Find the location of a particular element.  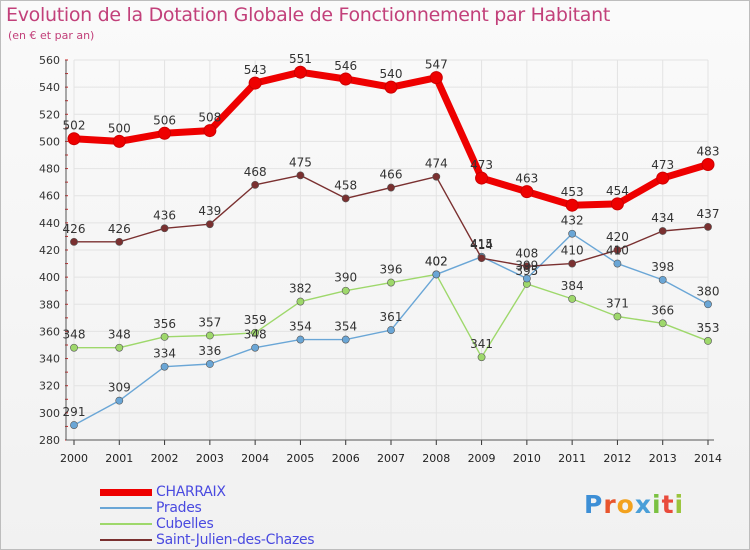

data-label-cubelles: 382 is located at coordinates (300, 289).